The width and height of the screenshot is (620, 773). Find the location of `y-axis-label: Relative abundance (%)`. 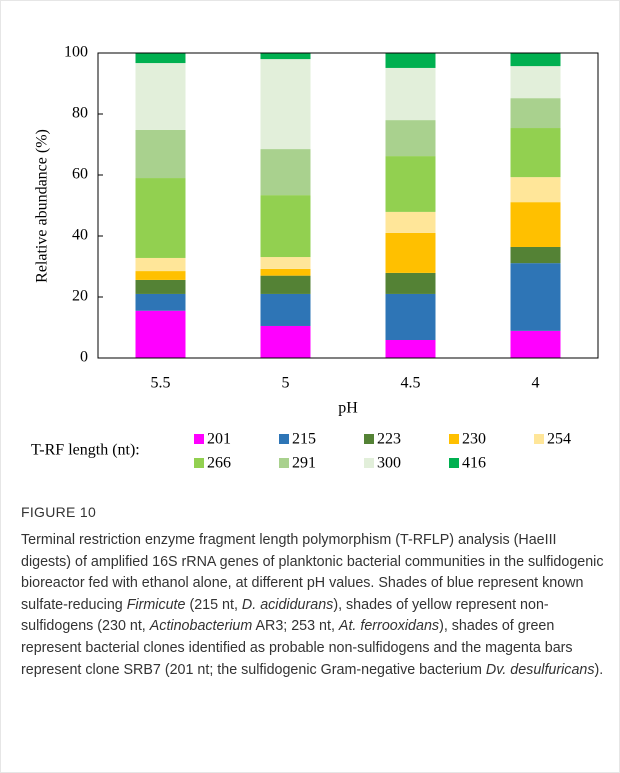

y-axis-label: Relative abundance (%) is located at coordinates (42, 206).